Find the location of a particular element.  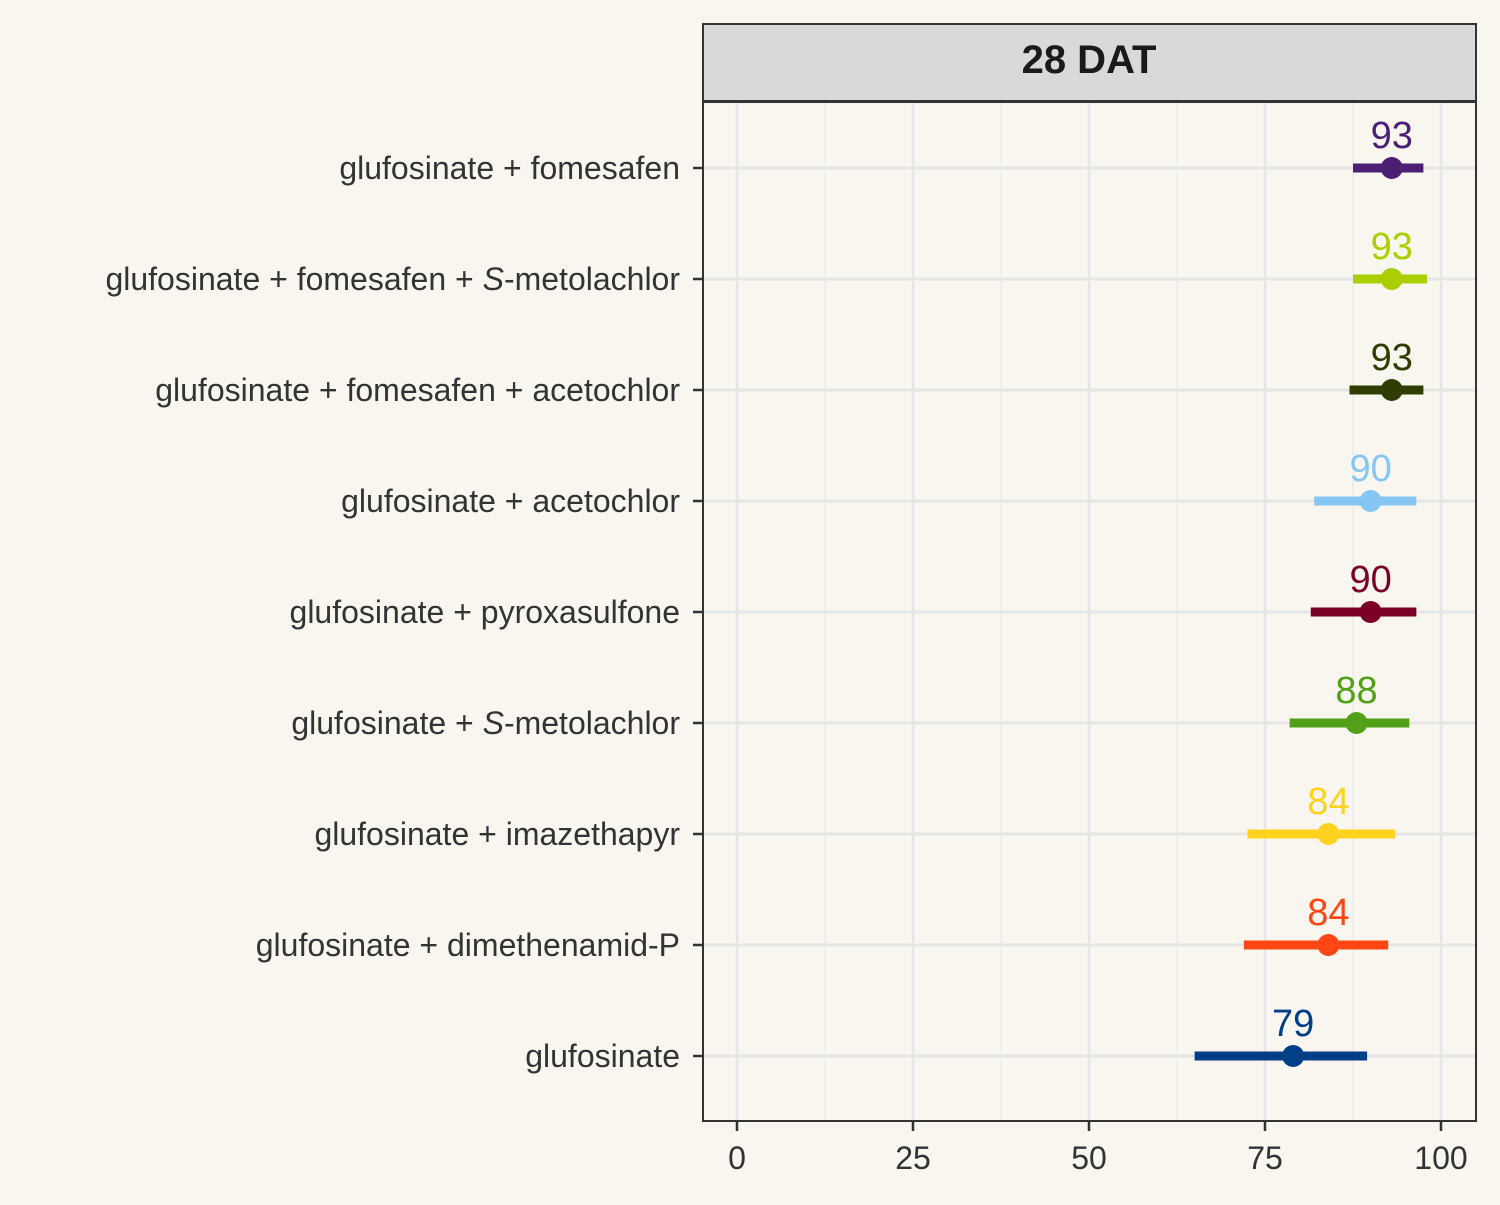

y-tick-label: glufosinate + S-metolachlor is located at coordinates (485, 723).